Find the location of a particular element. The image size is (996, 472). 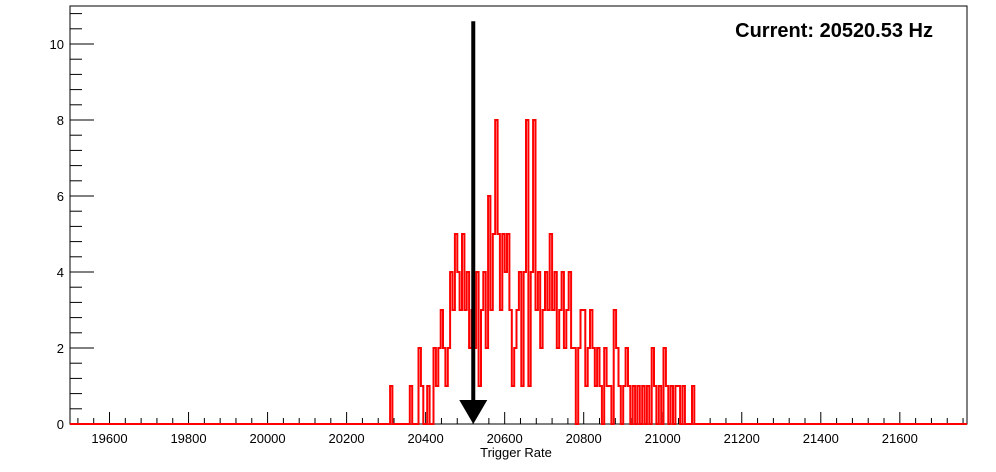

arrow-head is located at coordinates (473, 412).